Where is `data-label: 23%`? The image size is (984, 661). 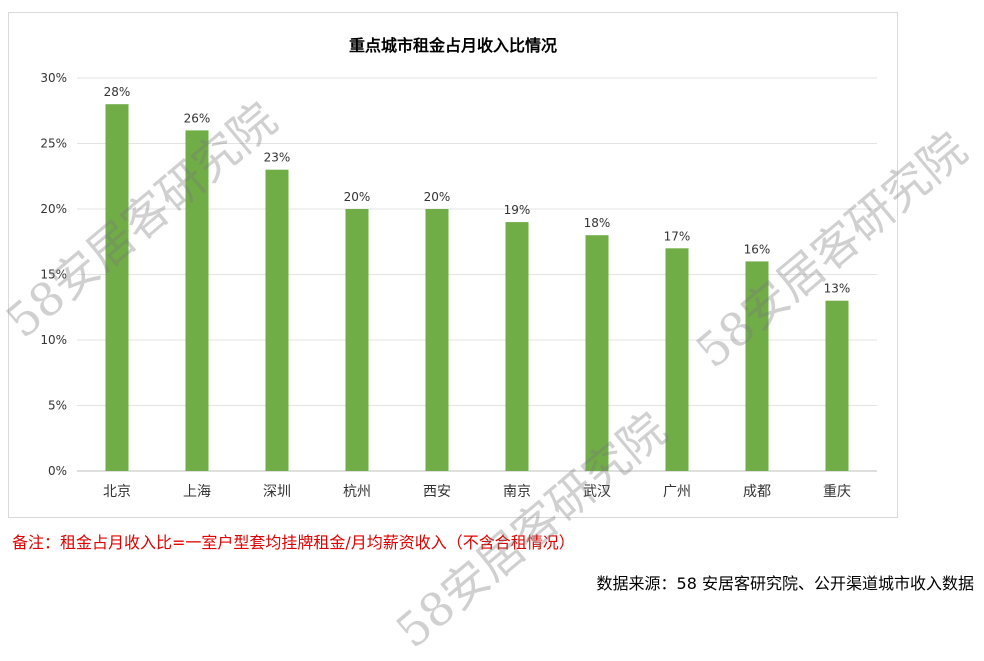 data-label: 23% is located at coordinates (277, 158).